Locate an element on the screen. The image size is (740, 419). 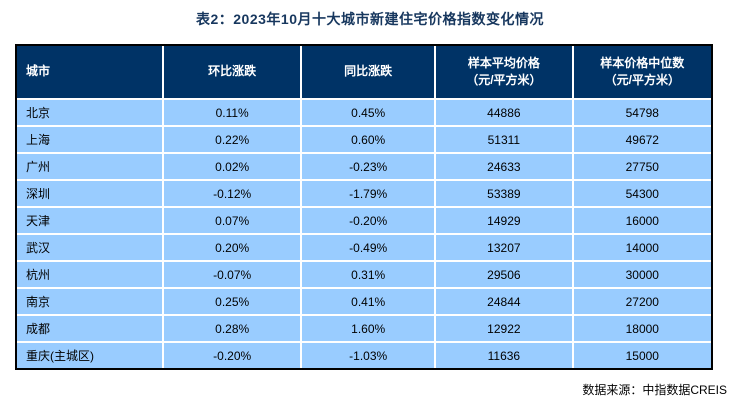
yoy-change-cell: 0.60% is located at coordinates (369, 140).